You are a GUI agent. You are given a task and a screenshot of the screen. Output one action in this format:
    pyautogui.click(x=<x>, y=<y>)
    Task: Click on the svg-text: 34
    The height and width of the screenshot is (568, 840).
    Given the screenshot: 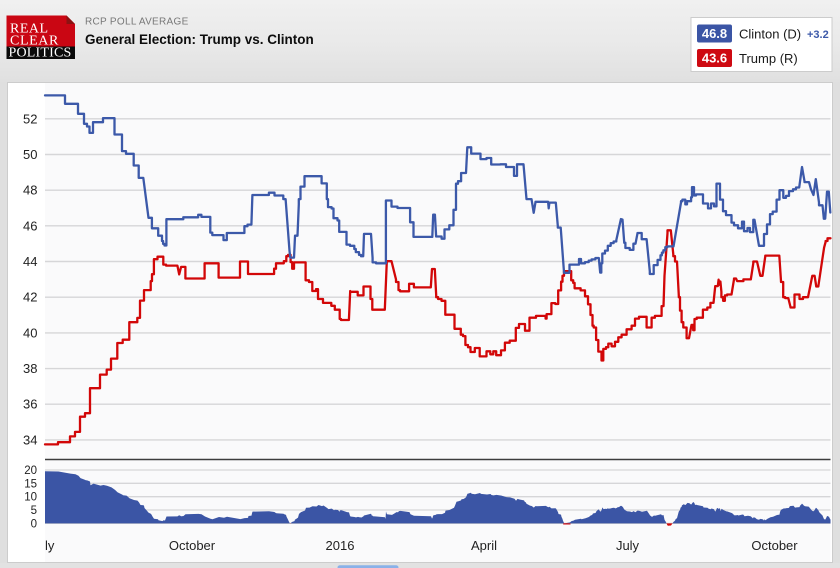 What is the action you would take?
    pyautogui.click(x=30, y=439)
    